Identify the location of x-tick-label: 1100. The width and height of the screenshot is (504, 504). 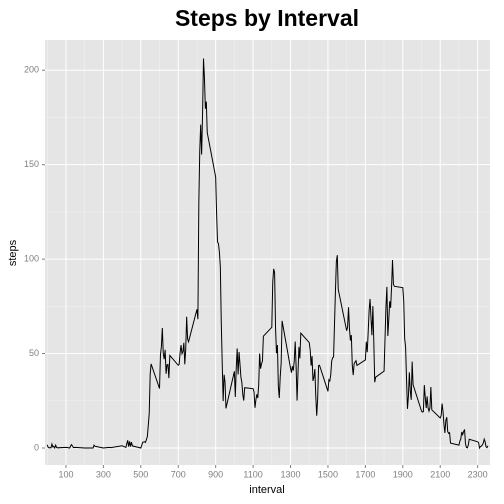
(252, 474).